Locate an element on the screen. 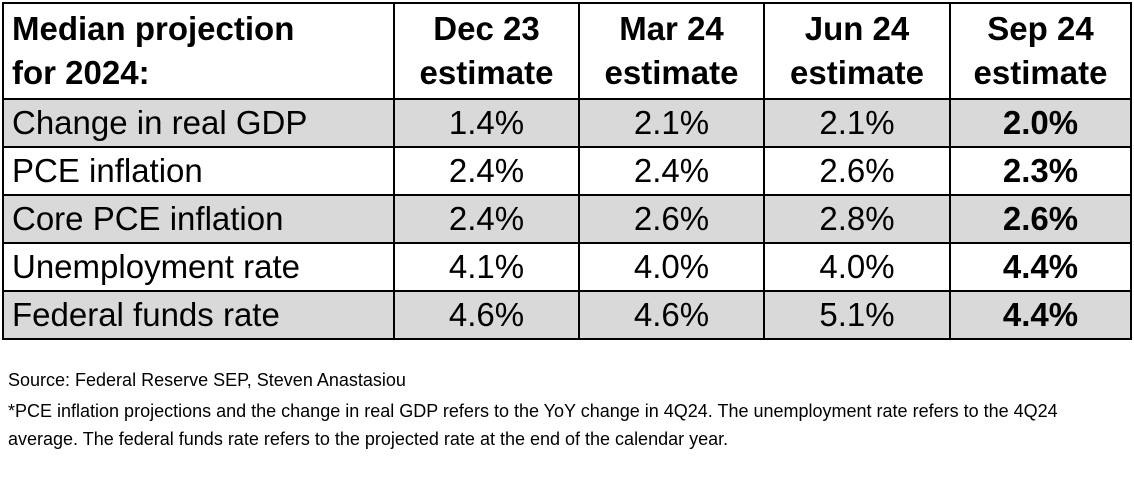 The width and height of the screenshot is (1134, 503). row-label: PCE inflation is located at coordinates (198, 171).